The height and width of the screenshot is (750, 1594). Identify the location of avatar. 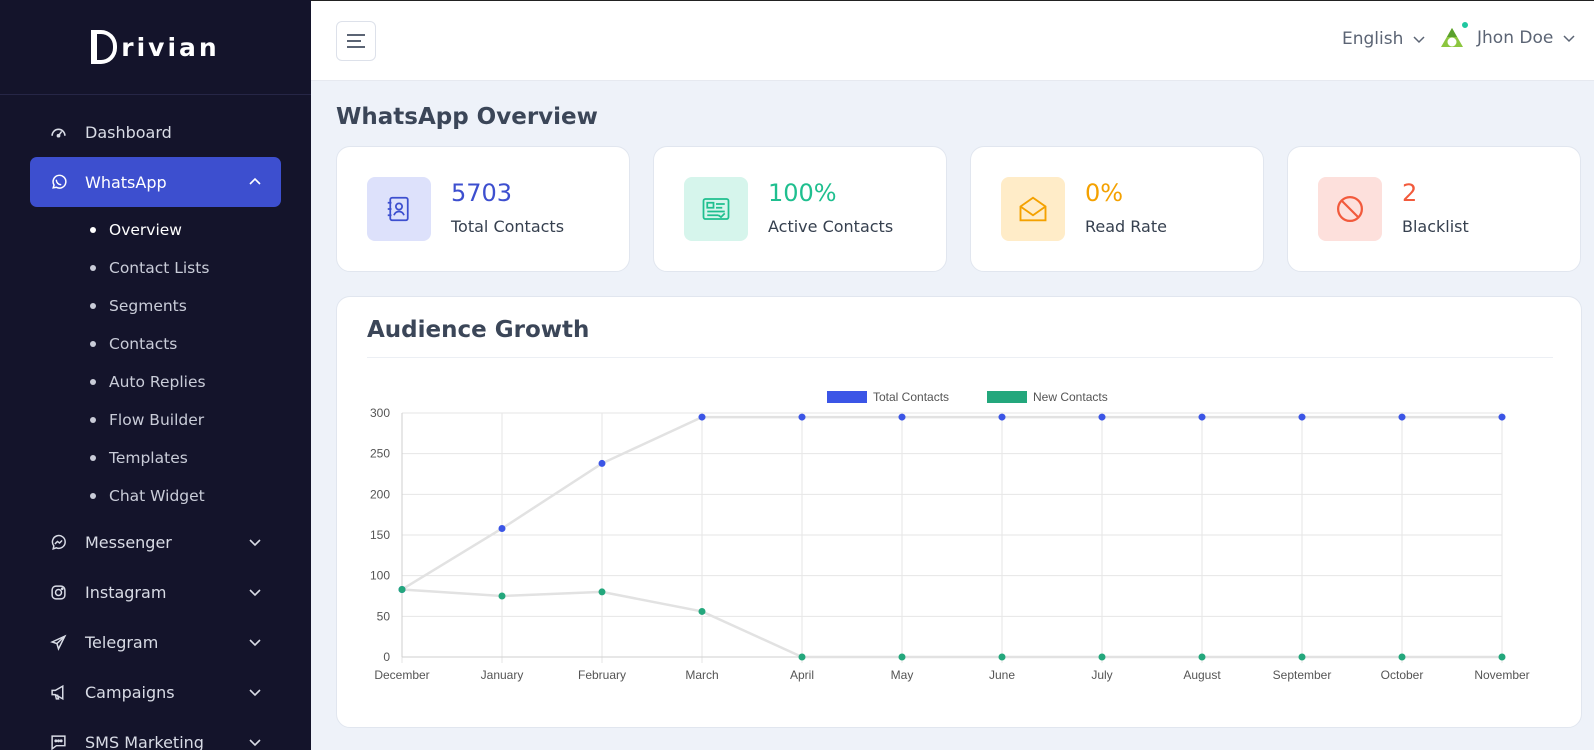
(1454, 36).